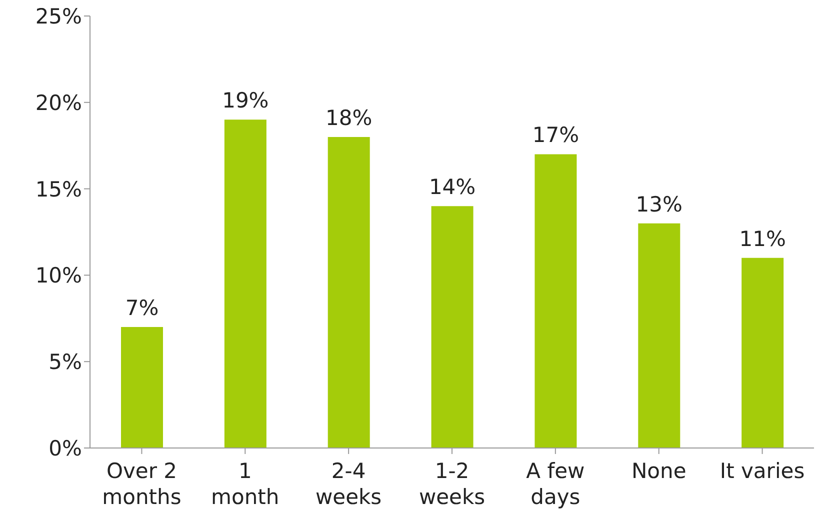 The height and width of the screenshot is (525, 820). Describe the element at coordinates (58, 276) in the screenshot. I see `y-tick-label: 10%` at that location.